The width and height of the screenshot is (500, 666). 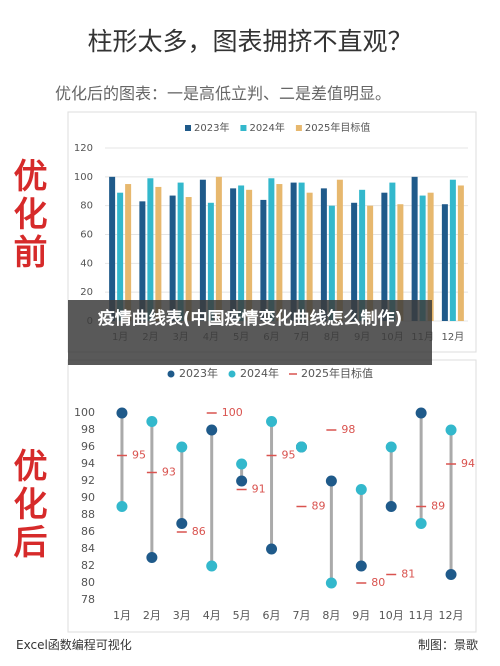 What do you see at coordinates (88, 480) in the screenshot?
I see `y-tick-label: 92` at bounding box center [88, 480].